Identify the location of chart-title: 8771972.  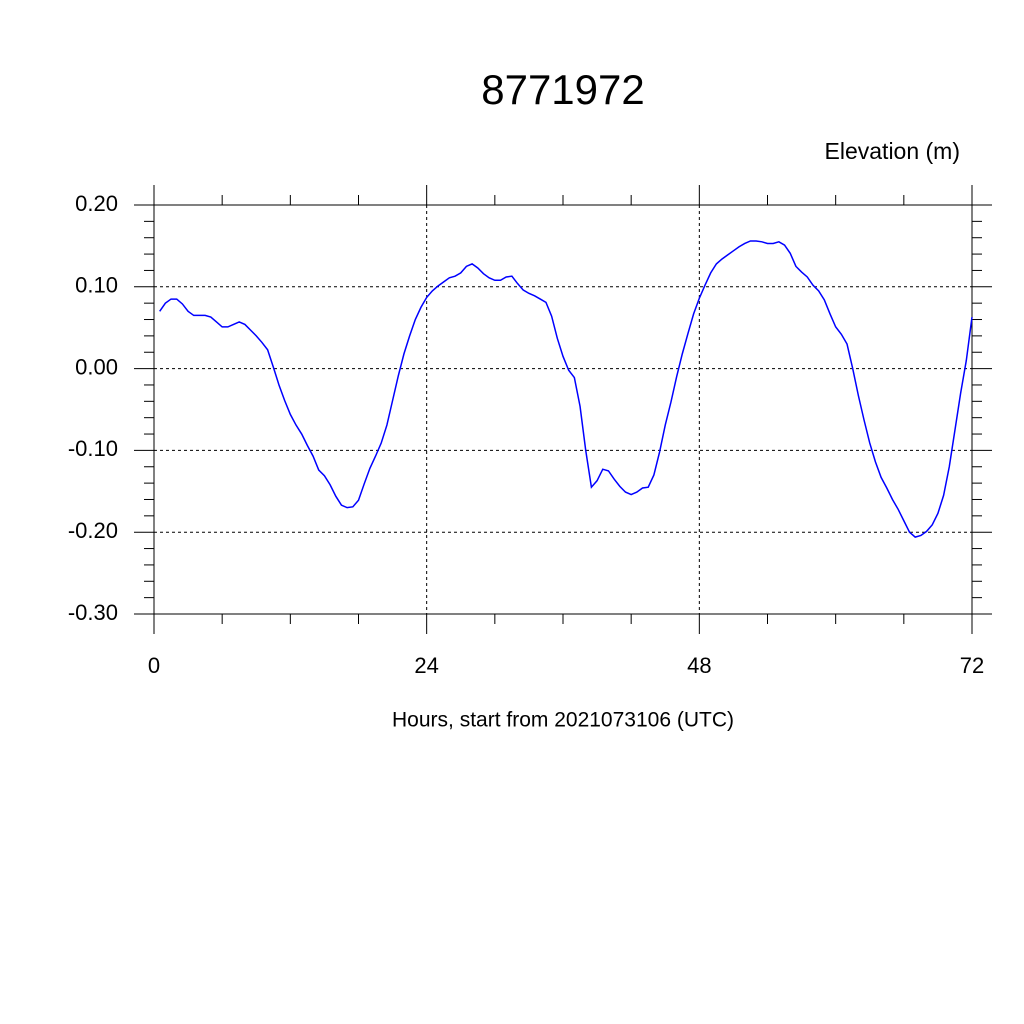
(563, 89).